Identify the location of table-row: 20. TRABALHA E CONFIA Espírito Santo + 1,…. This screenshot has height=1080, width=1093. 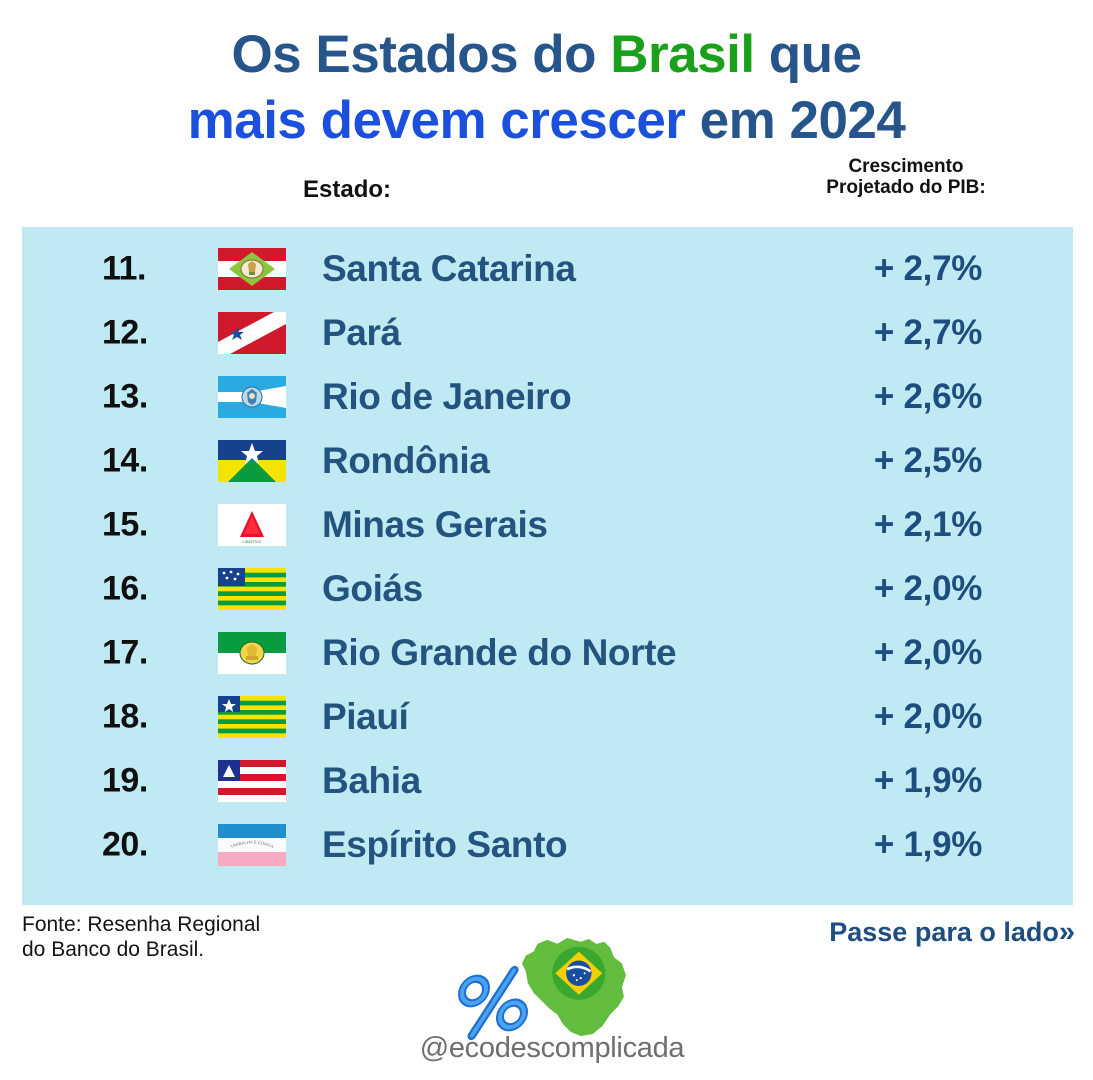
(547, 845).